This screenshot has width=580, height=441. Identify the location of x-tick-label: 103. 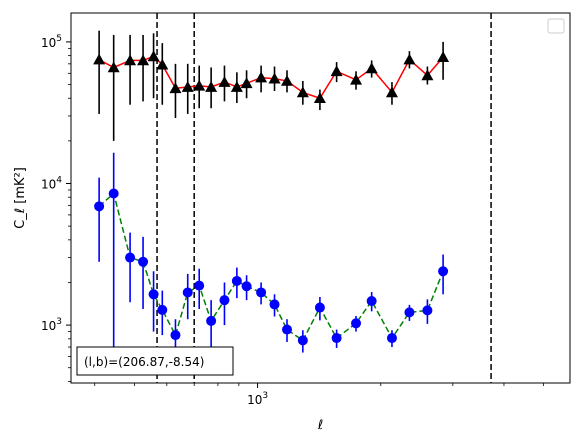
(257, 399).